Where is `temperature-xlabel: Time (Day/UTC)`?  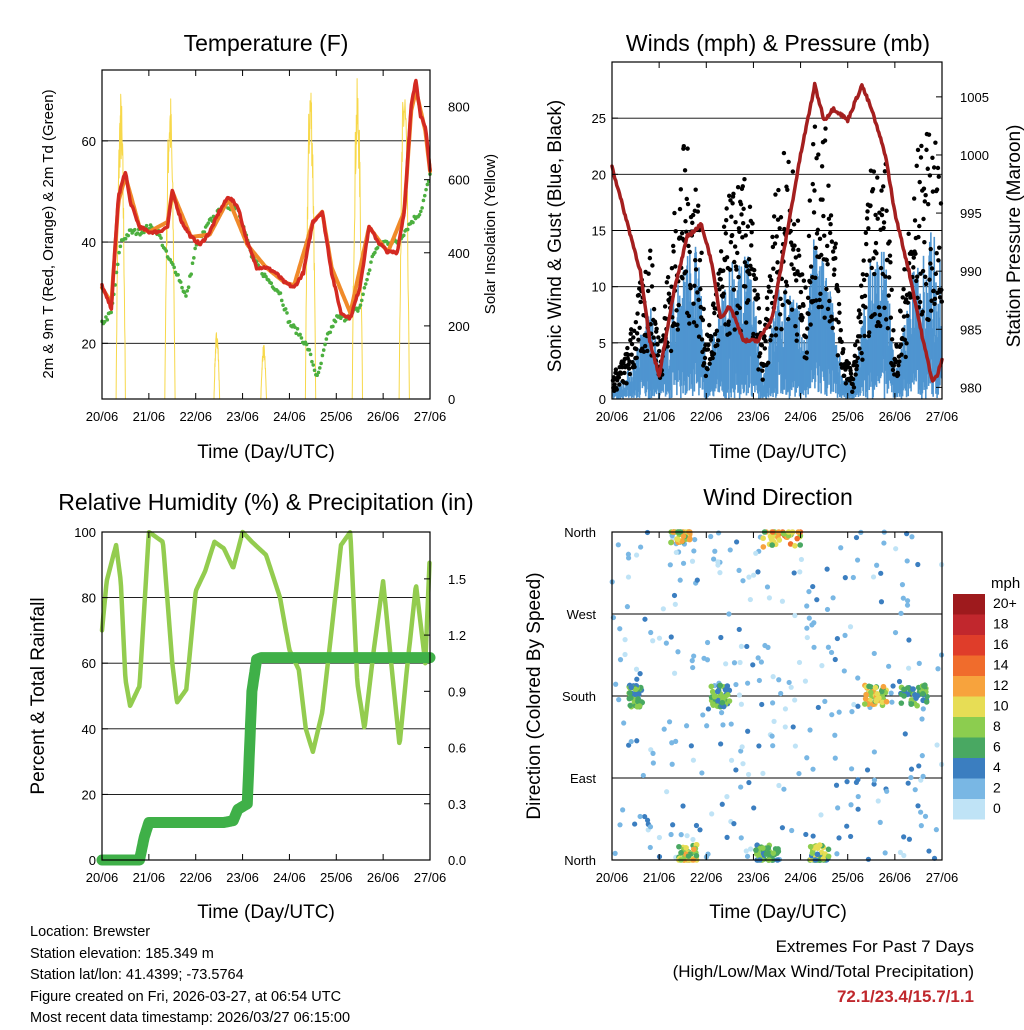
temperature-xlabel: Time (Day/UTC) is located at coordinates (266, 452).